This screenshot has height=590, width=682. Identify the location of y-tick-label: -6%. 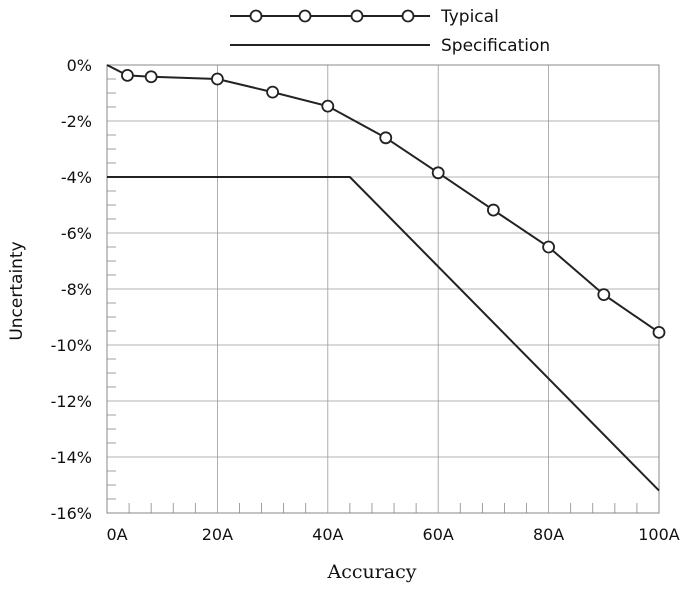
(76, 233).